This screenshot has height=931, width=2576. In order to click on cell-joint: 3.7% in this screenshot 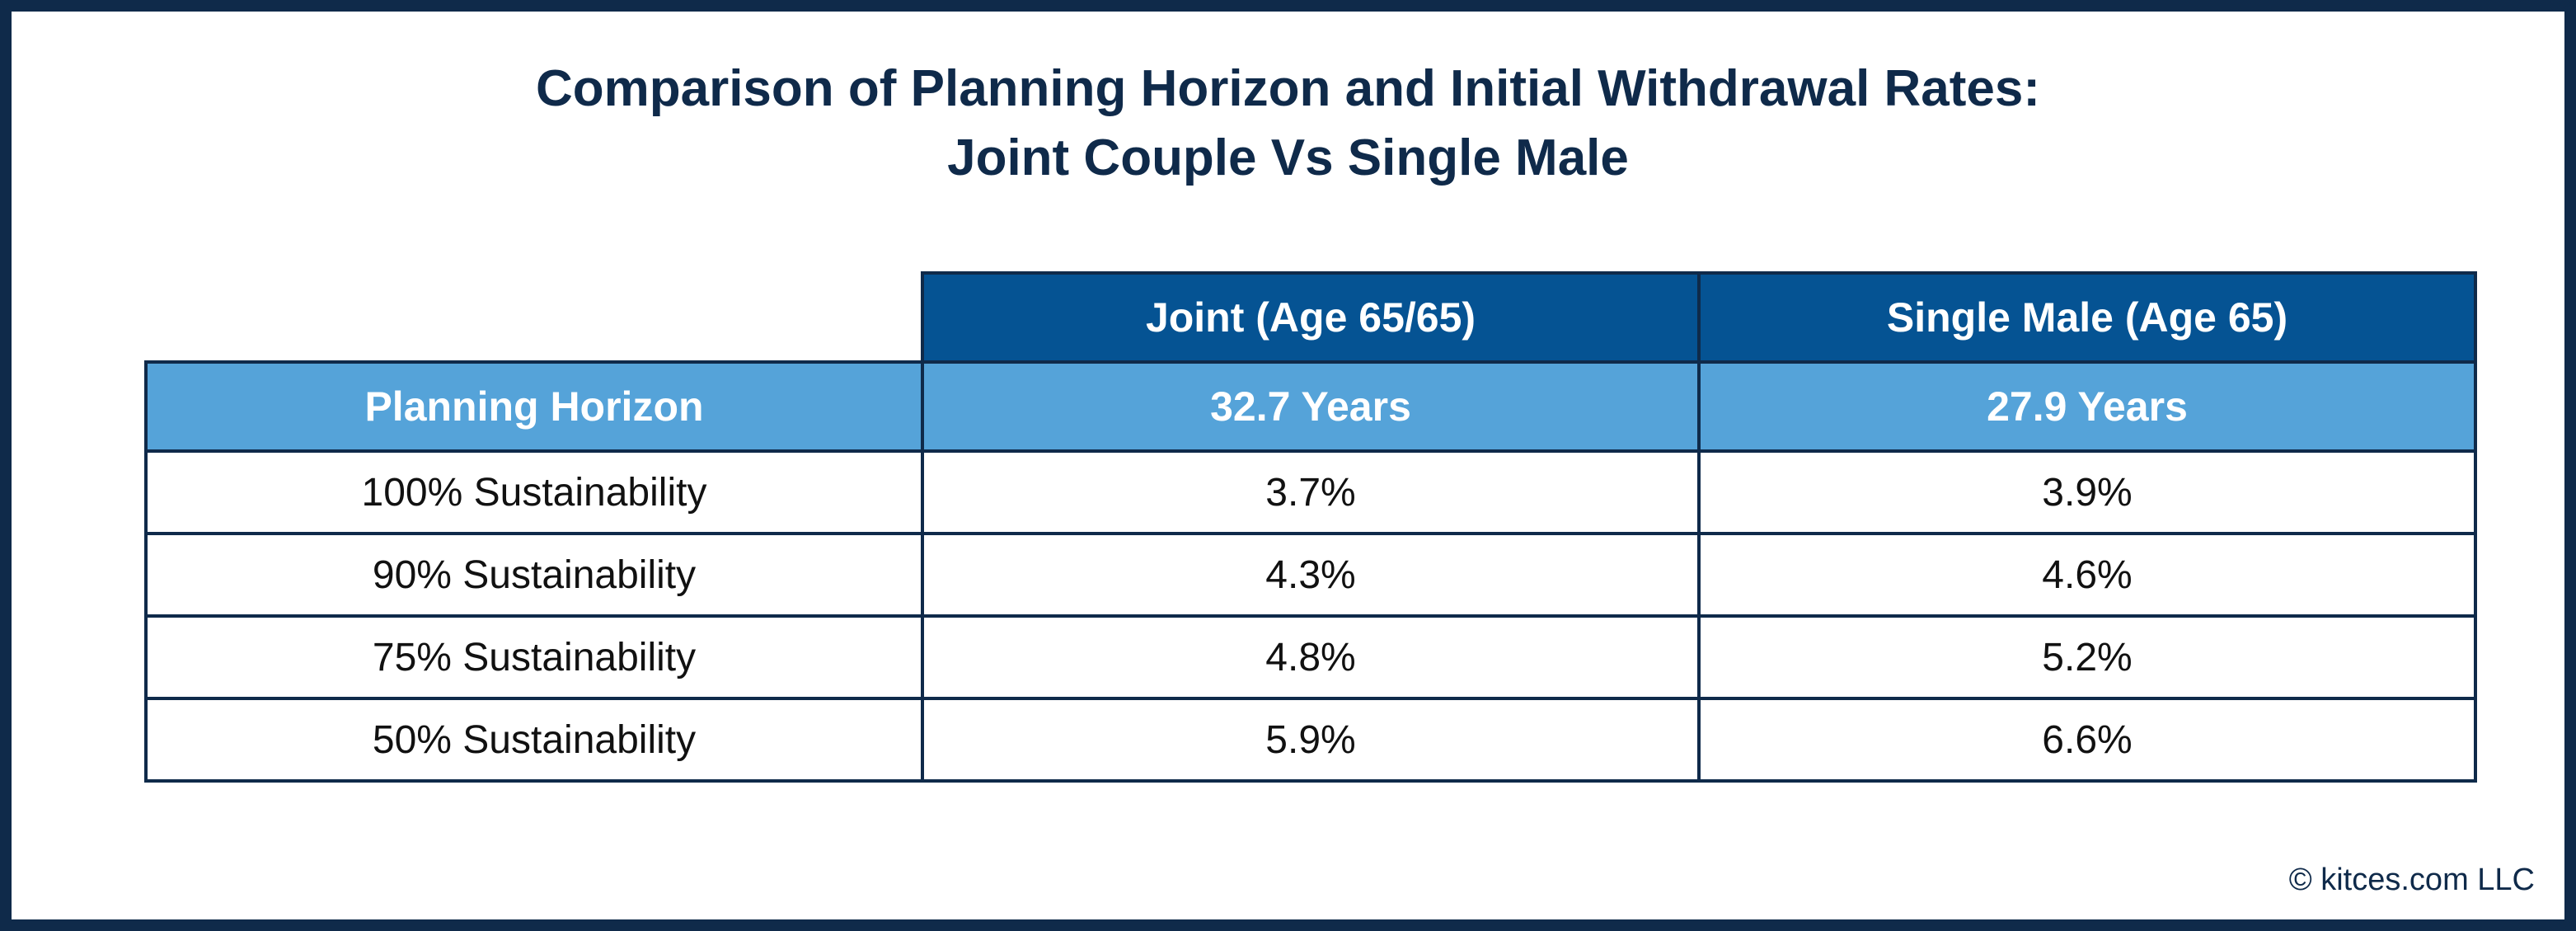, I will do `click(1311, 492)`.